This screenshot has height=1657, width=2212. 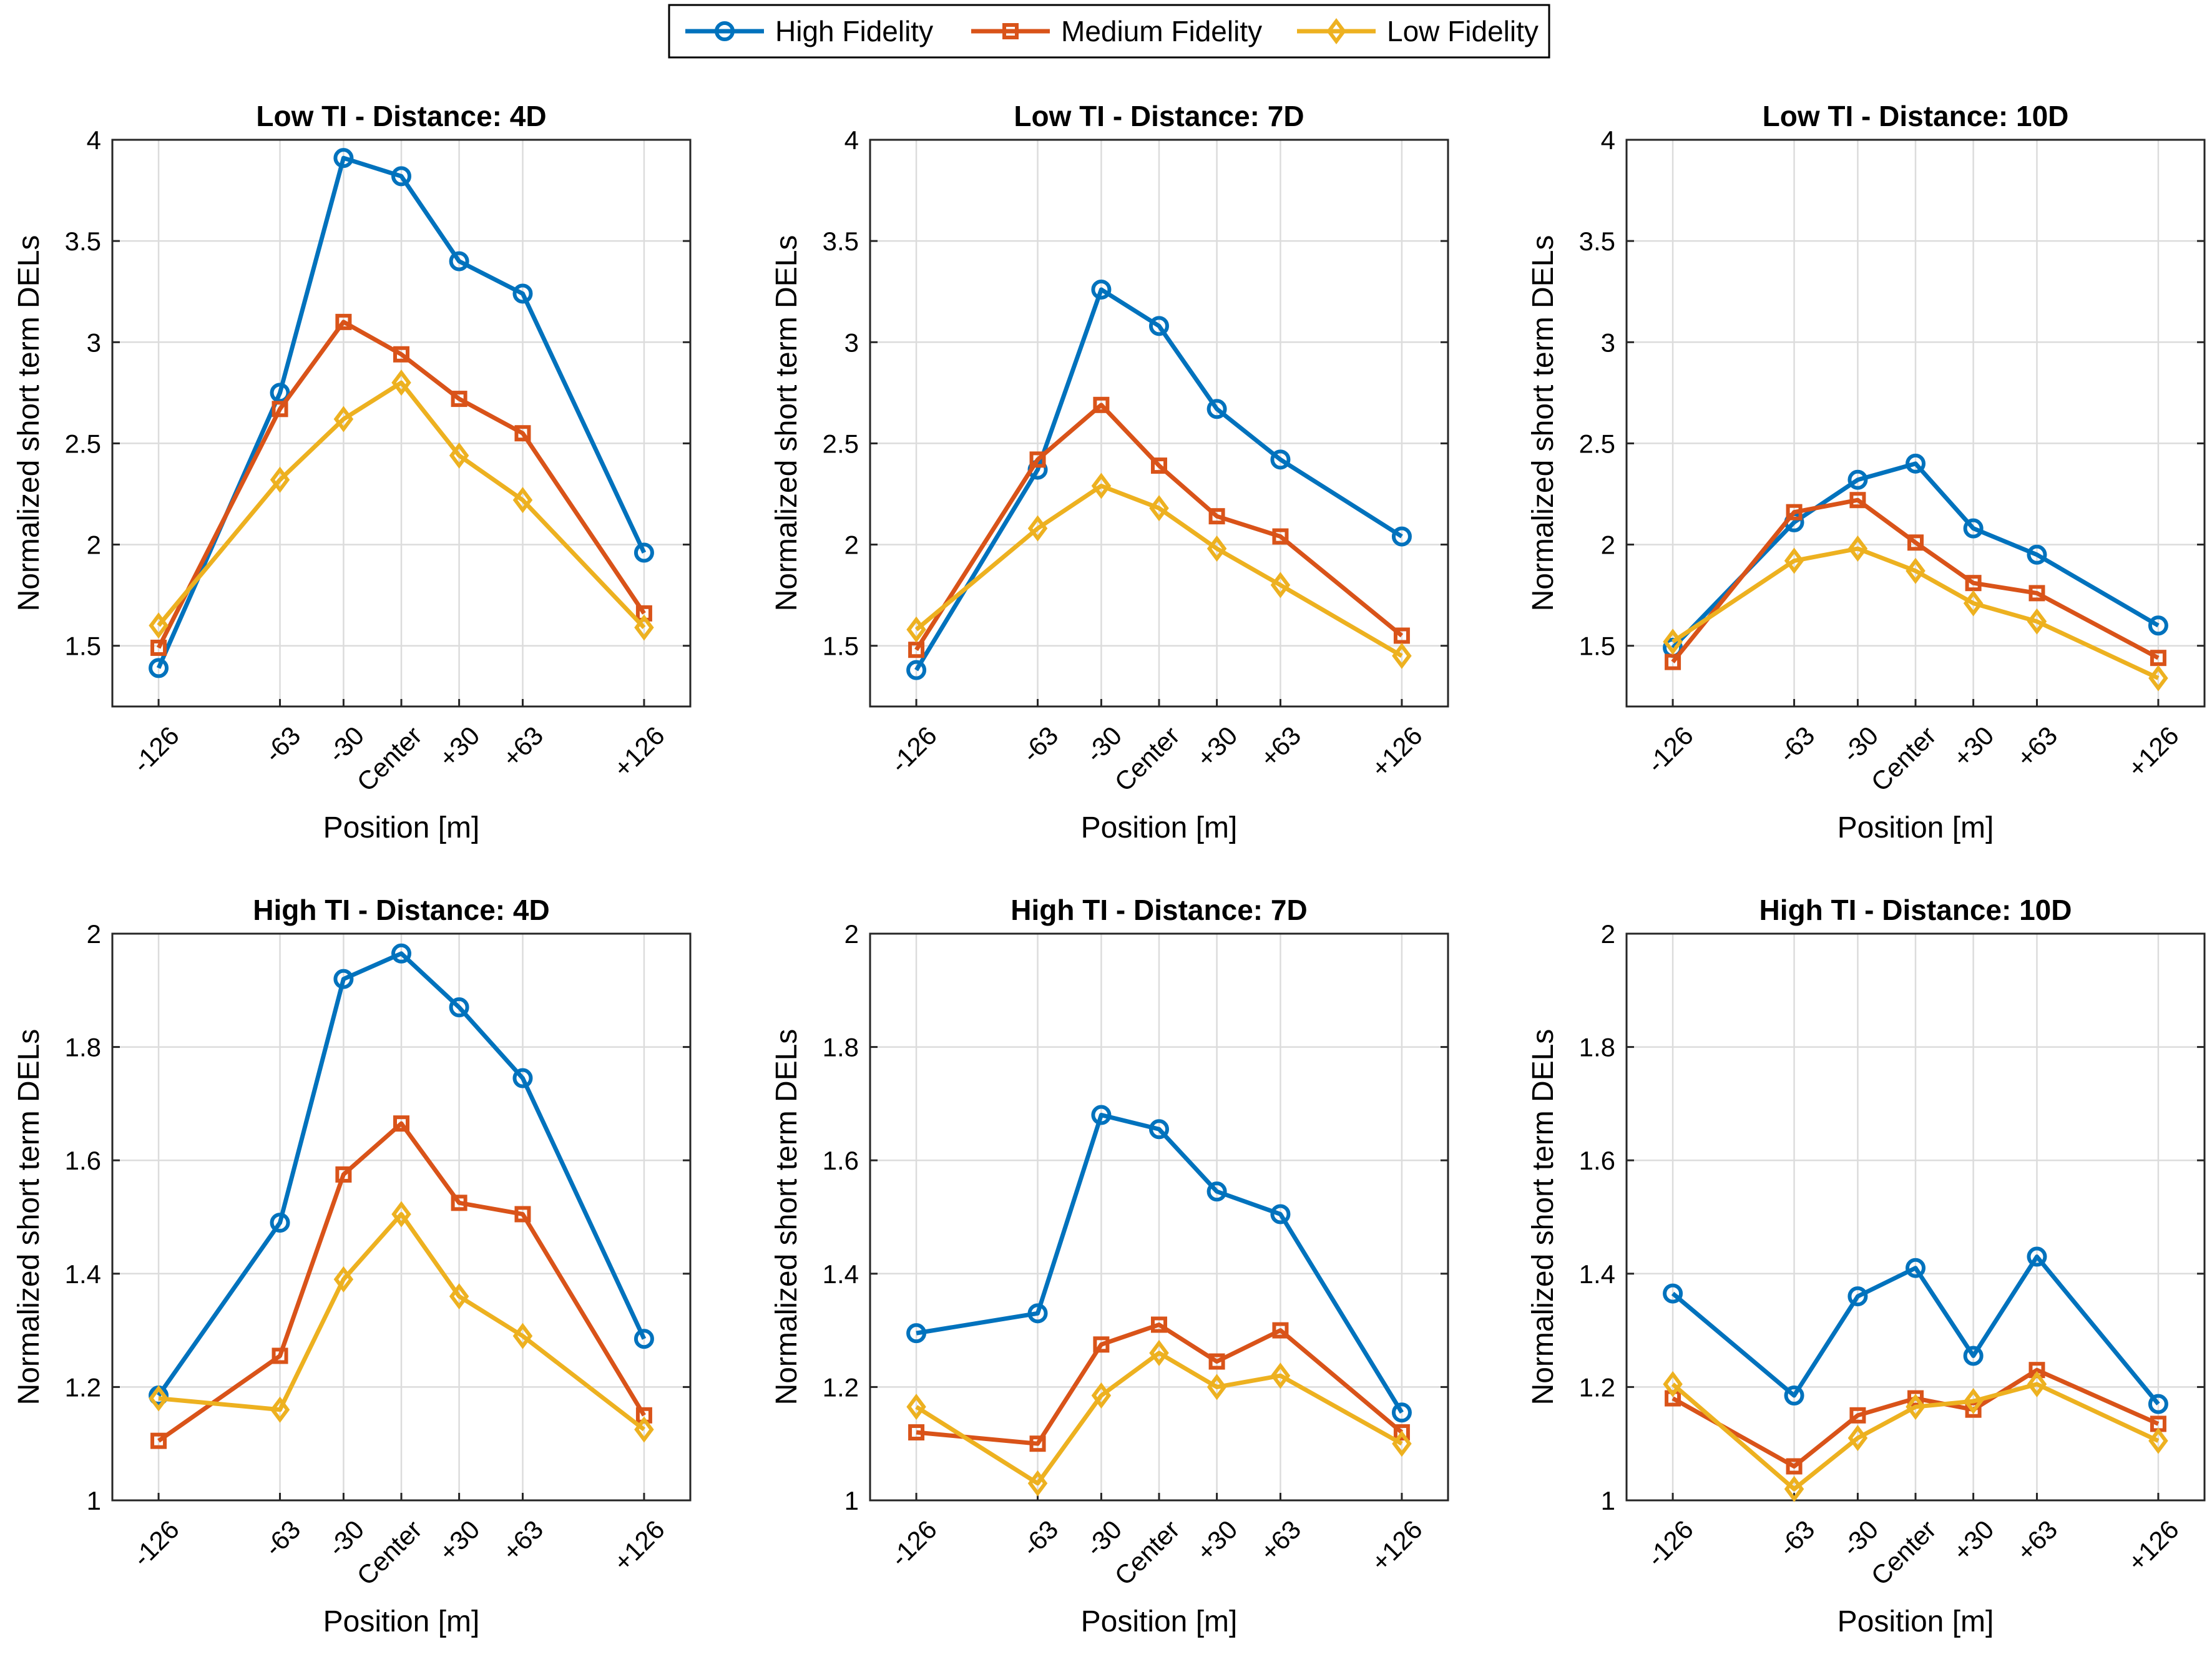 I want to click on subplot-title: High TI - Distance: 7D, so click(x=1159, y=910).